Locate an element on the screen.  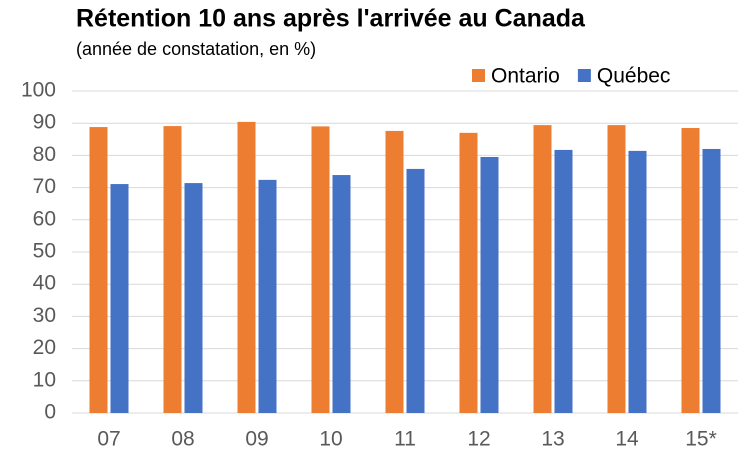
y-tick-label: 0 is located at coordinates (50, 412).